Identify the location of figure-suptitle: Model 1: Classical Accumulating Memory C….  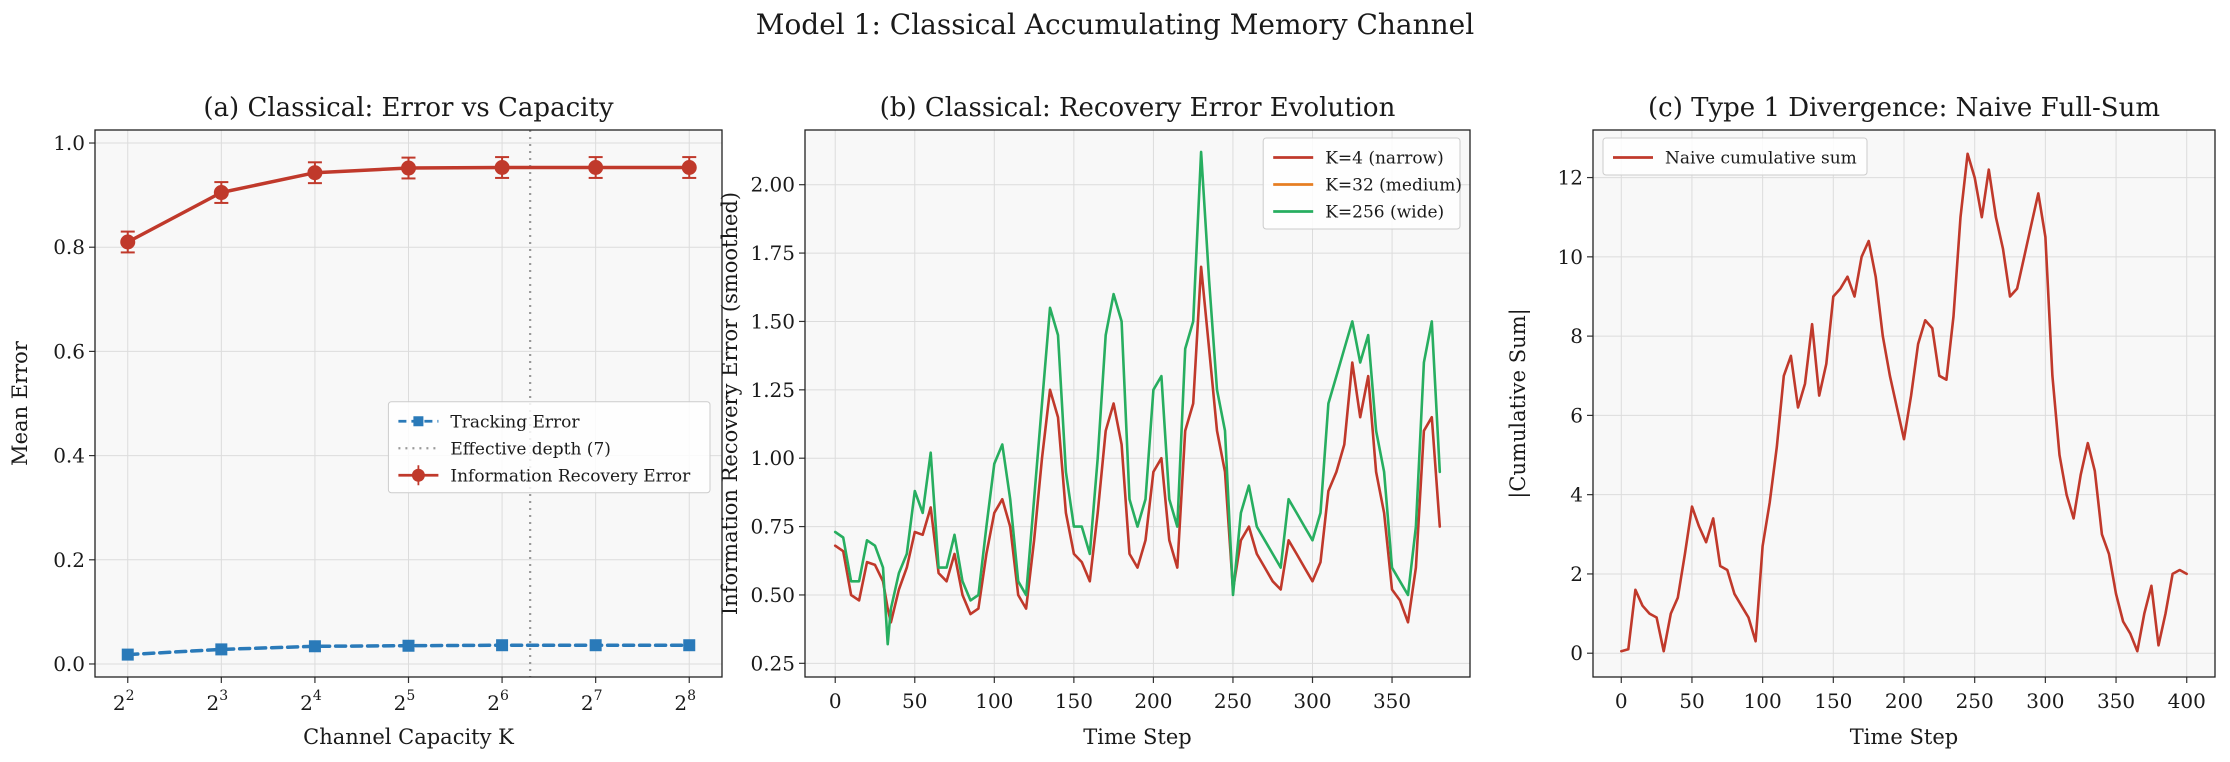
(1115, 24).